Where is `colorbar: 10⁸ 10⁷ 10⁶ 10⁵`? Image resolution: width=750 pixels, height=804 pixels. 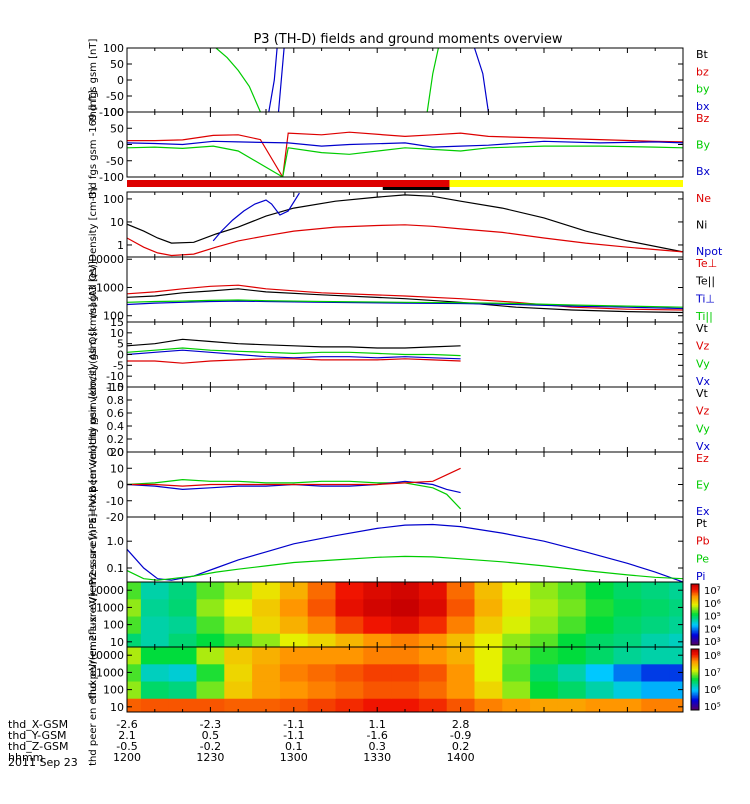 colorbar: 10⁸ 10⁷ 10⁶ 10⁵ is located at coordinates (705, 680).